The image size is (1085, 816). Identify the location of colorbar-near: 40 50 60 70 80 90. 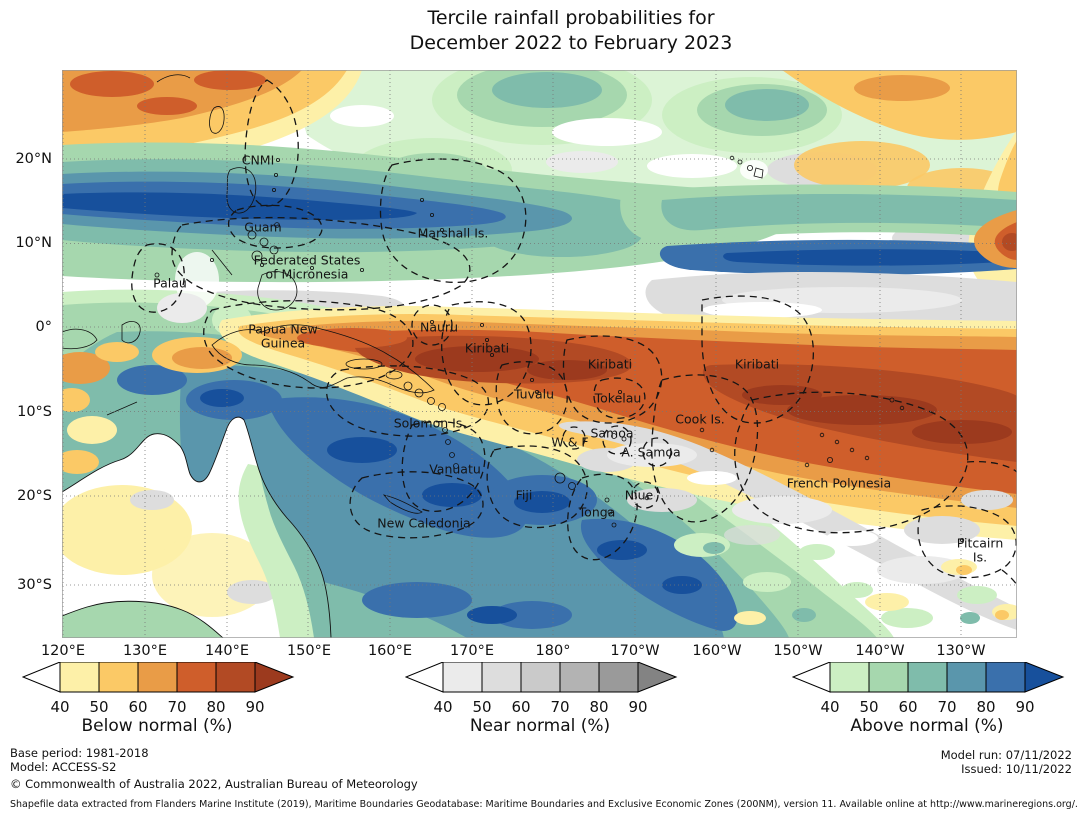
(544, 691).